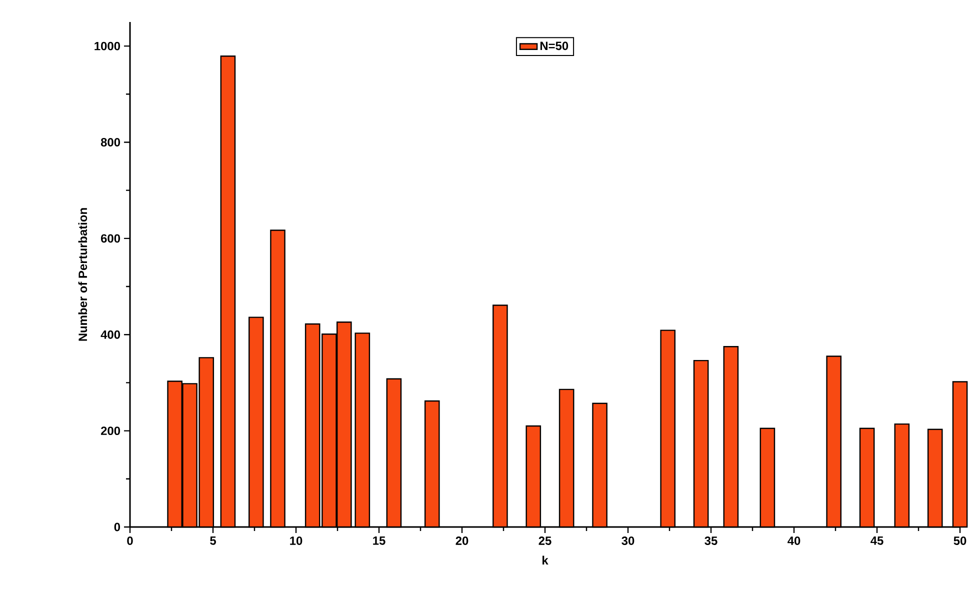 This screenshot has height=602, width=980. I want to click on x-tick-label: 40, so click(794, 540).